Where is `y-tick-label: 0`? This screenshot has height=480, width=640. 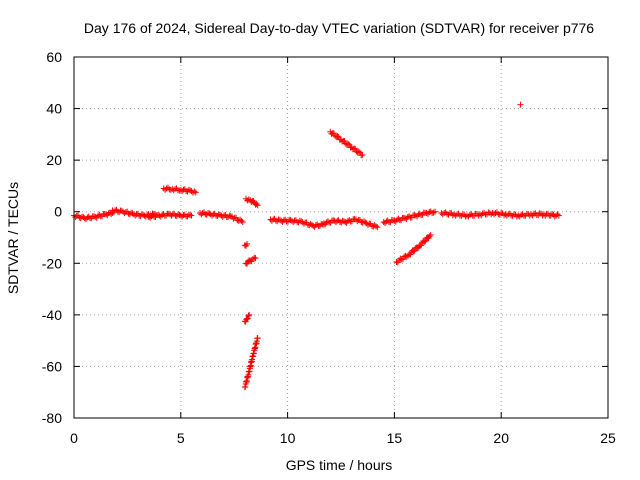 y-tick-label: 0 is located at coordinates (58, 212).